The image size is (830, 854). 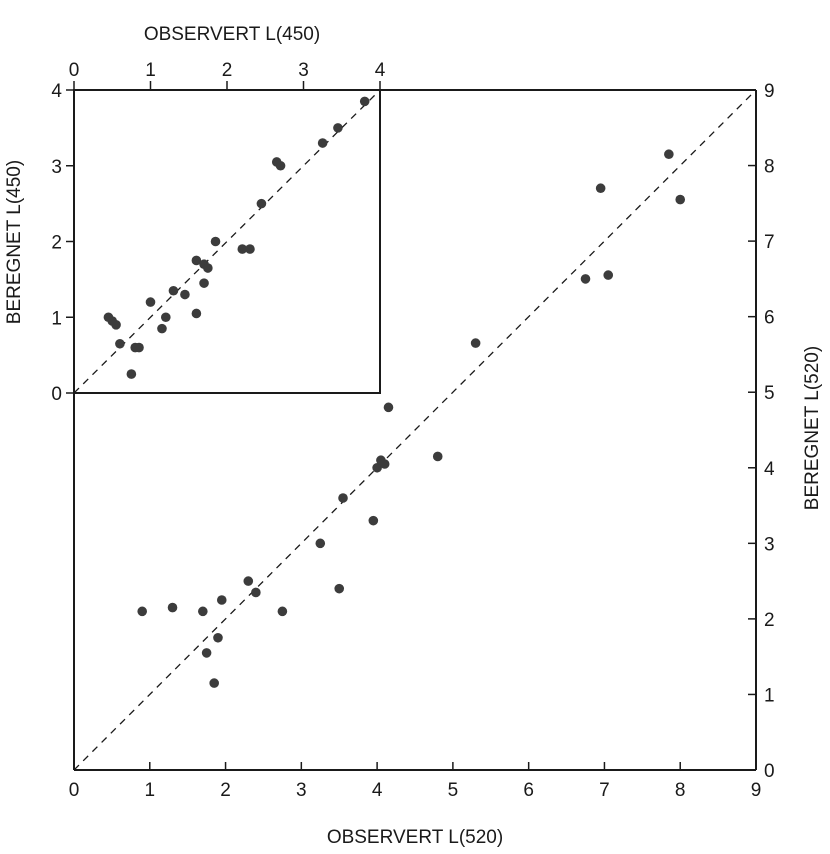 I want to click on inset-y-tick-label: 0, so click(x=56, y=394).